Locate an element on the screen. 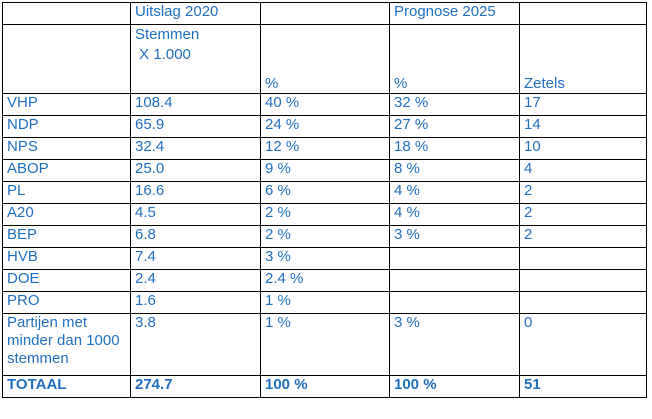 This screenshot has width=652, height=419. pct-2020-cell: 6 % is located at coordinates (325, 192).